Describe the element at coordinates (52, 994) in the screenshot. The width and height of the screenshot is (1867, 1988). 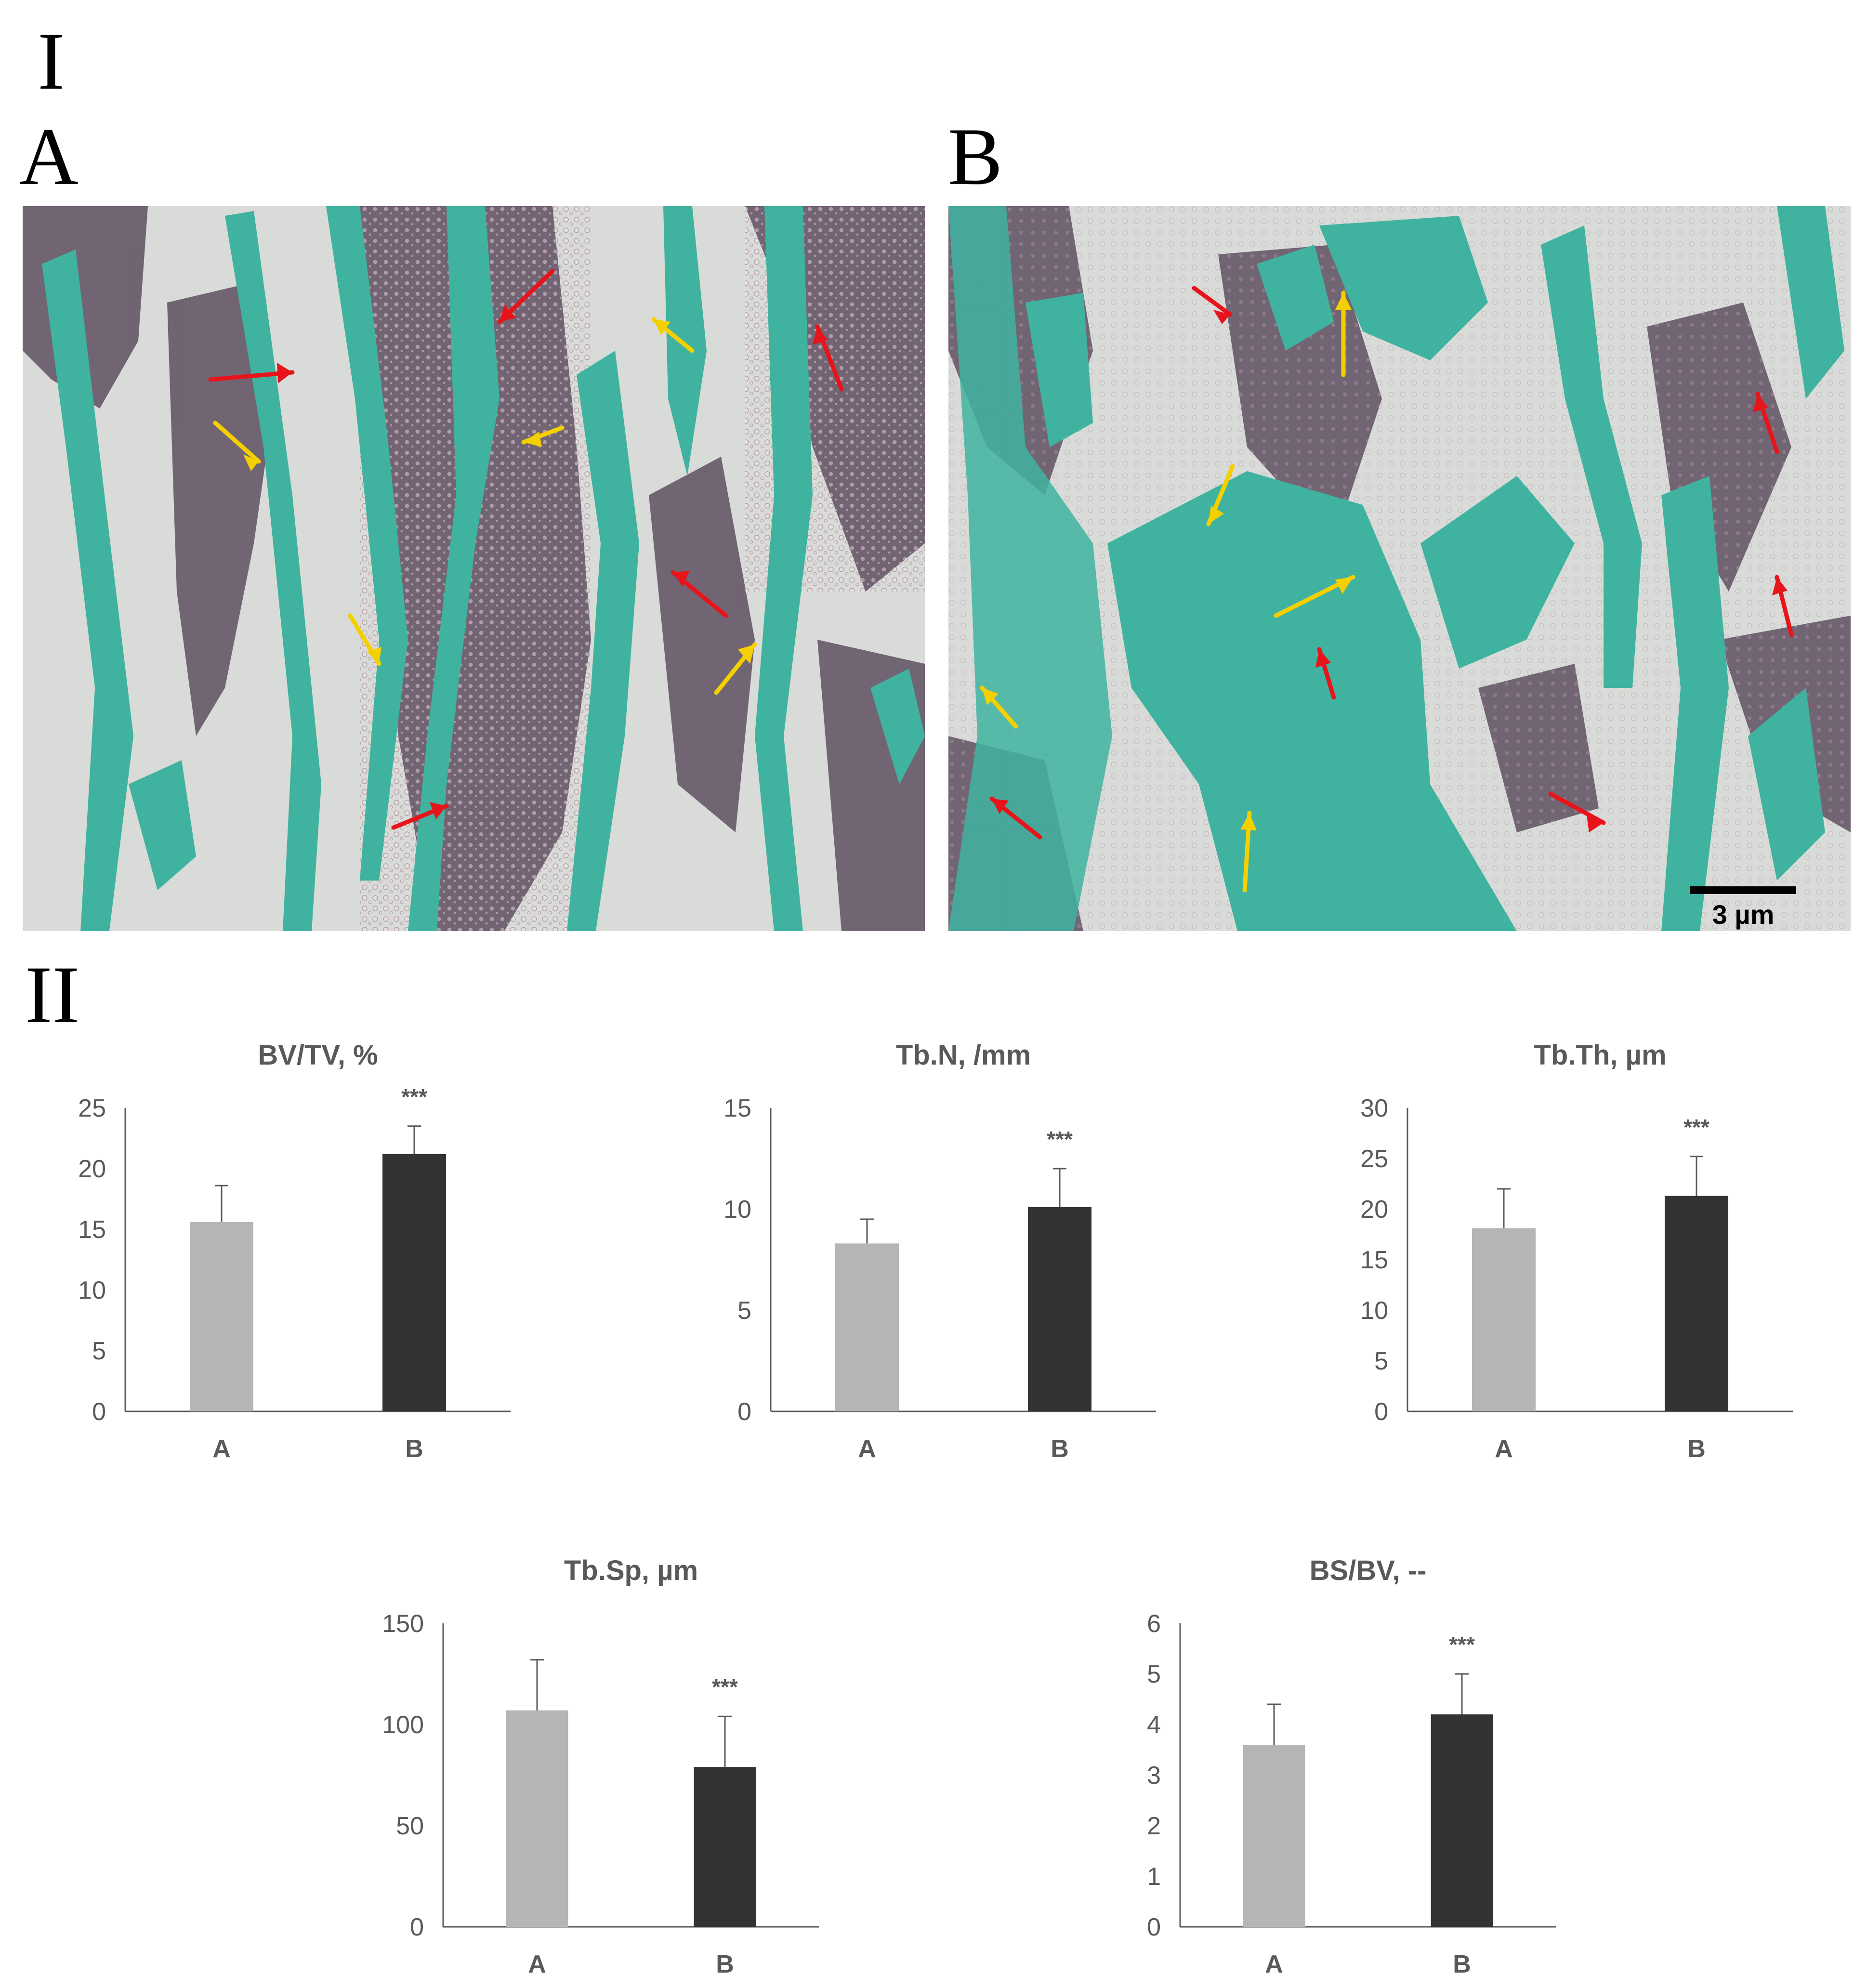
I see `part-label-II: II` at that location.